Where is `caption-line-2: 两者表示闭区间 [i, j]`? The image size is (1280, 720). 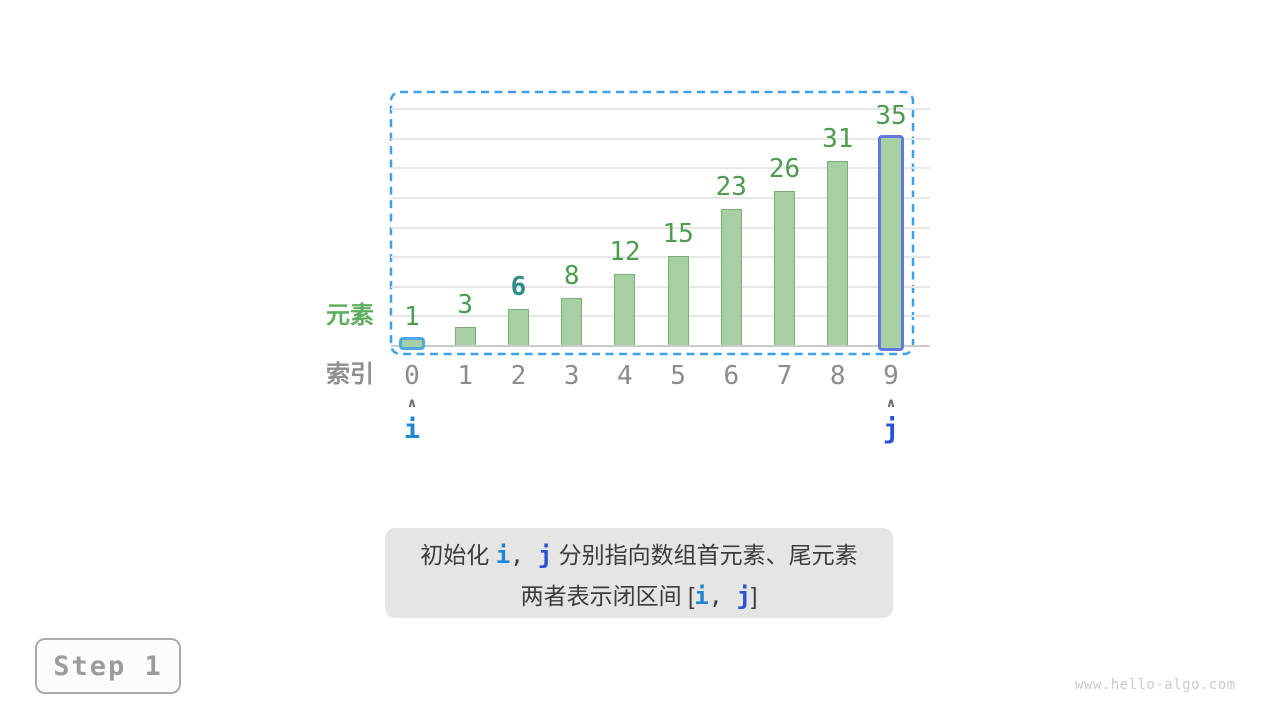
caption-line-2: 两者表示闭区间 [i, j] is located at coordinates (639, 594).